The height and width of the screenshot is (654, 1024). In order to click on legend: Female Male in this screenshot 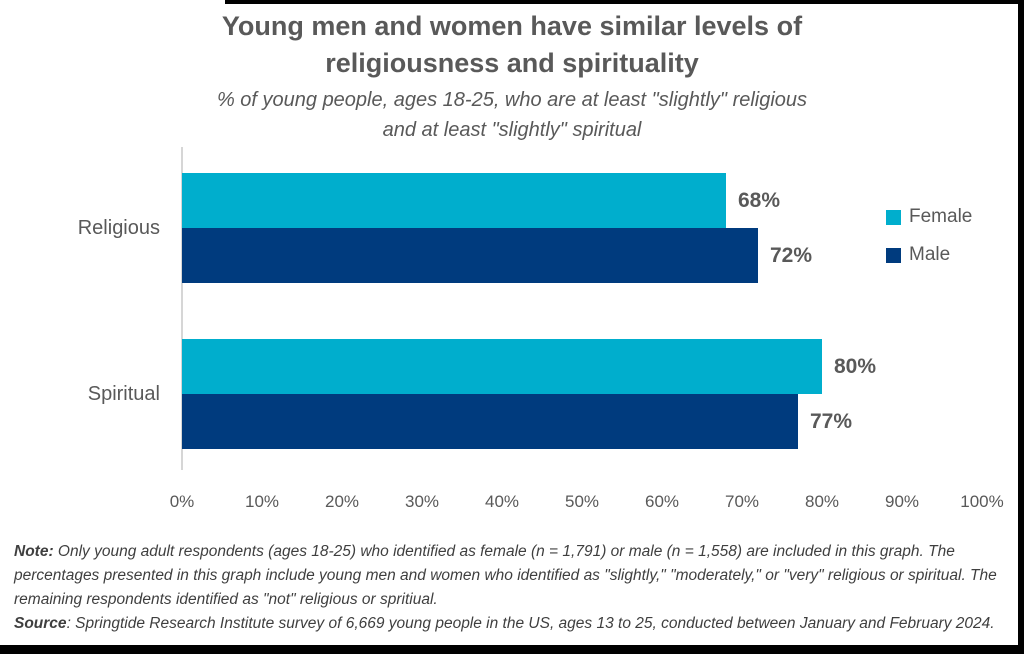, I will do `click(929, 243)`.